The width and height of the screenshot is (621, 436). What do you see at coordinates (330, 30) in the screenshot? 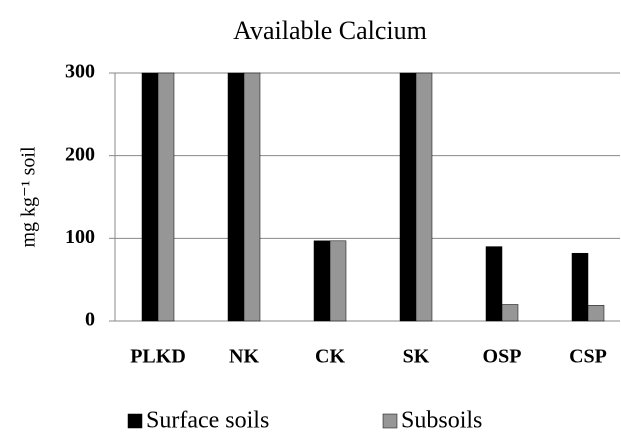
I see `chart-title: Available Calcium` at bounding box center [330, 30].